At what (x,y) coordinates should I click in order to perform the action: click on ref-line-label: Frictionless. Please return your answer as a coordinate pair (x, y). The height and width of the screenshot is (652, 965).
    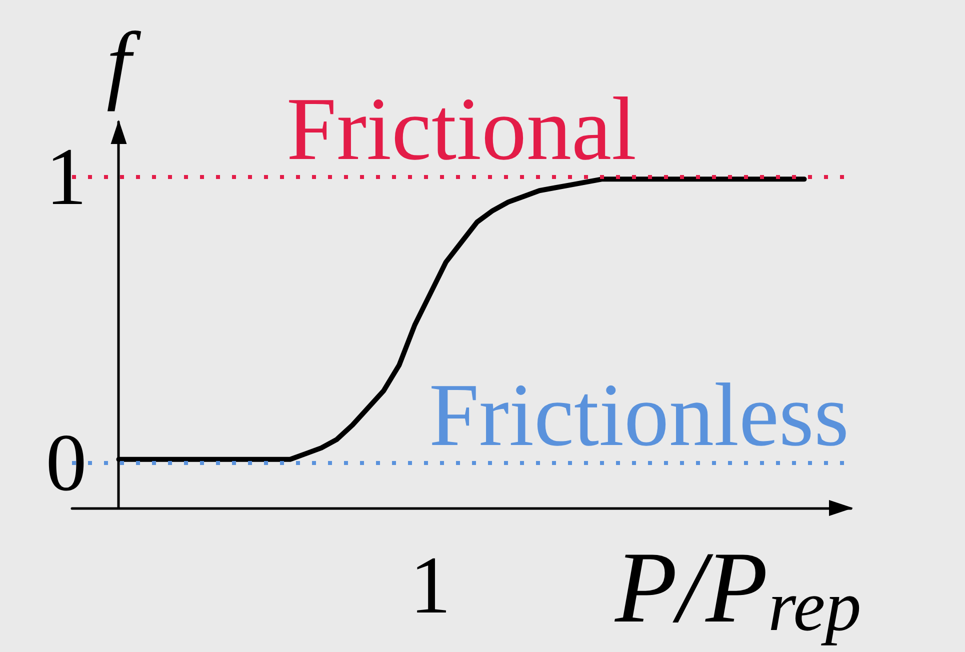
    Looking at the image, I should click on (639, 415).